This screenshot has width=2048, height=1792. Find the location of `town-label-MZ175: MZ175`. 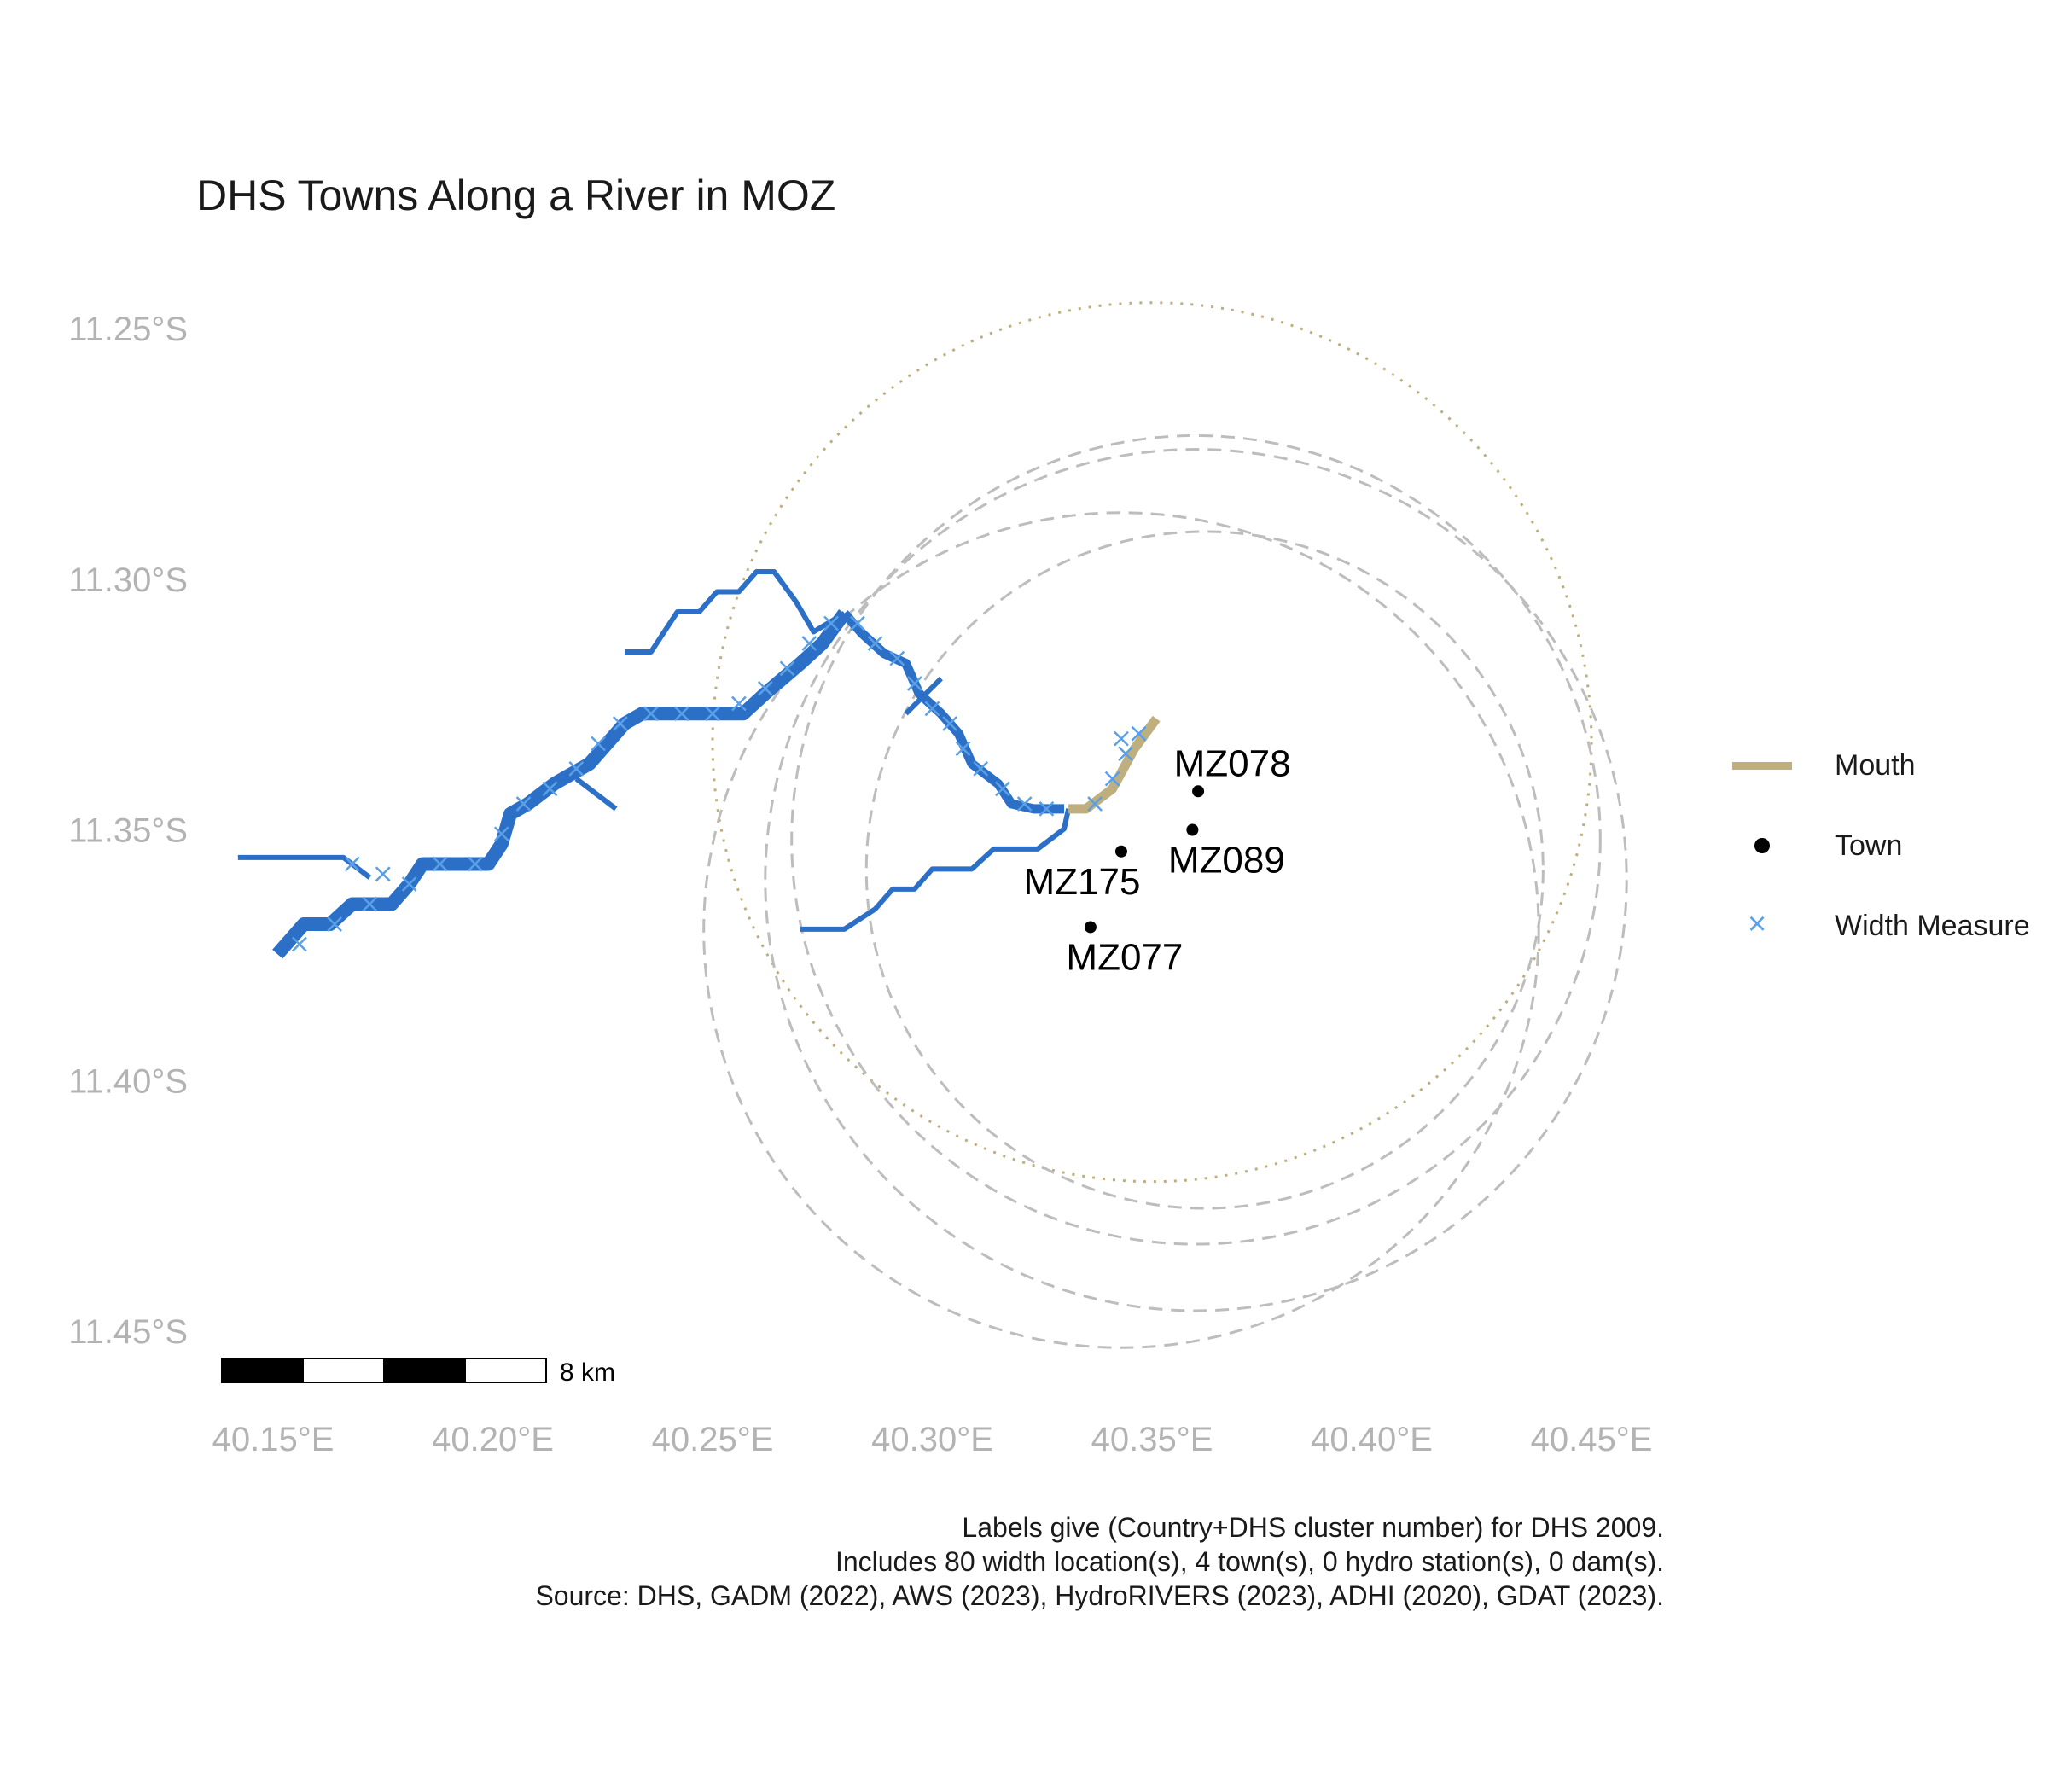

town-label-MZ175: MZ175 is located at coordinates (1081, 882).